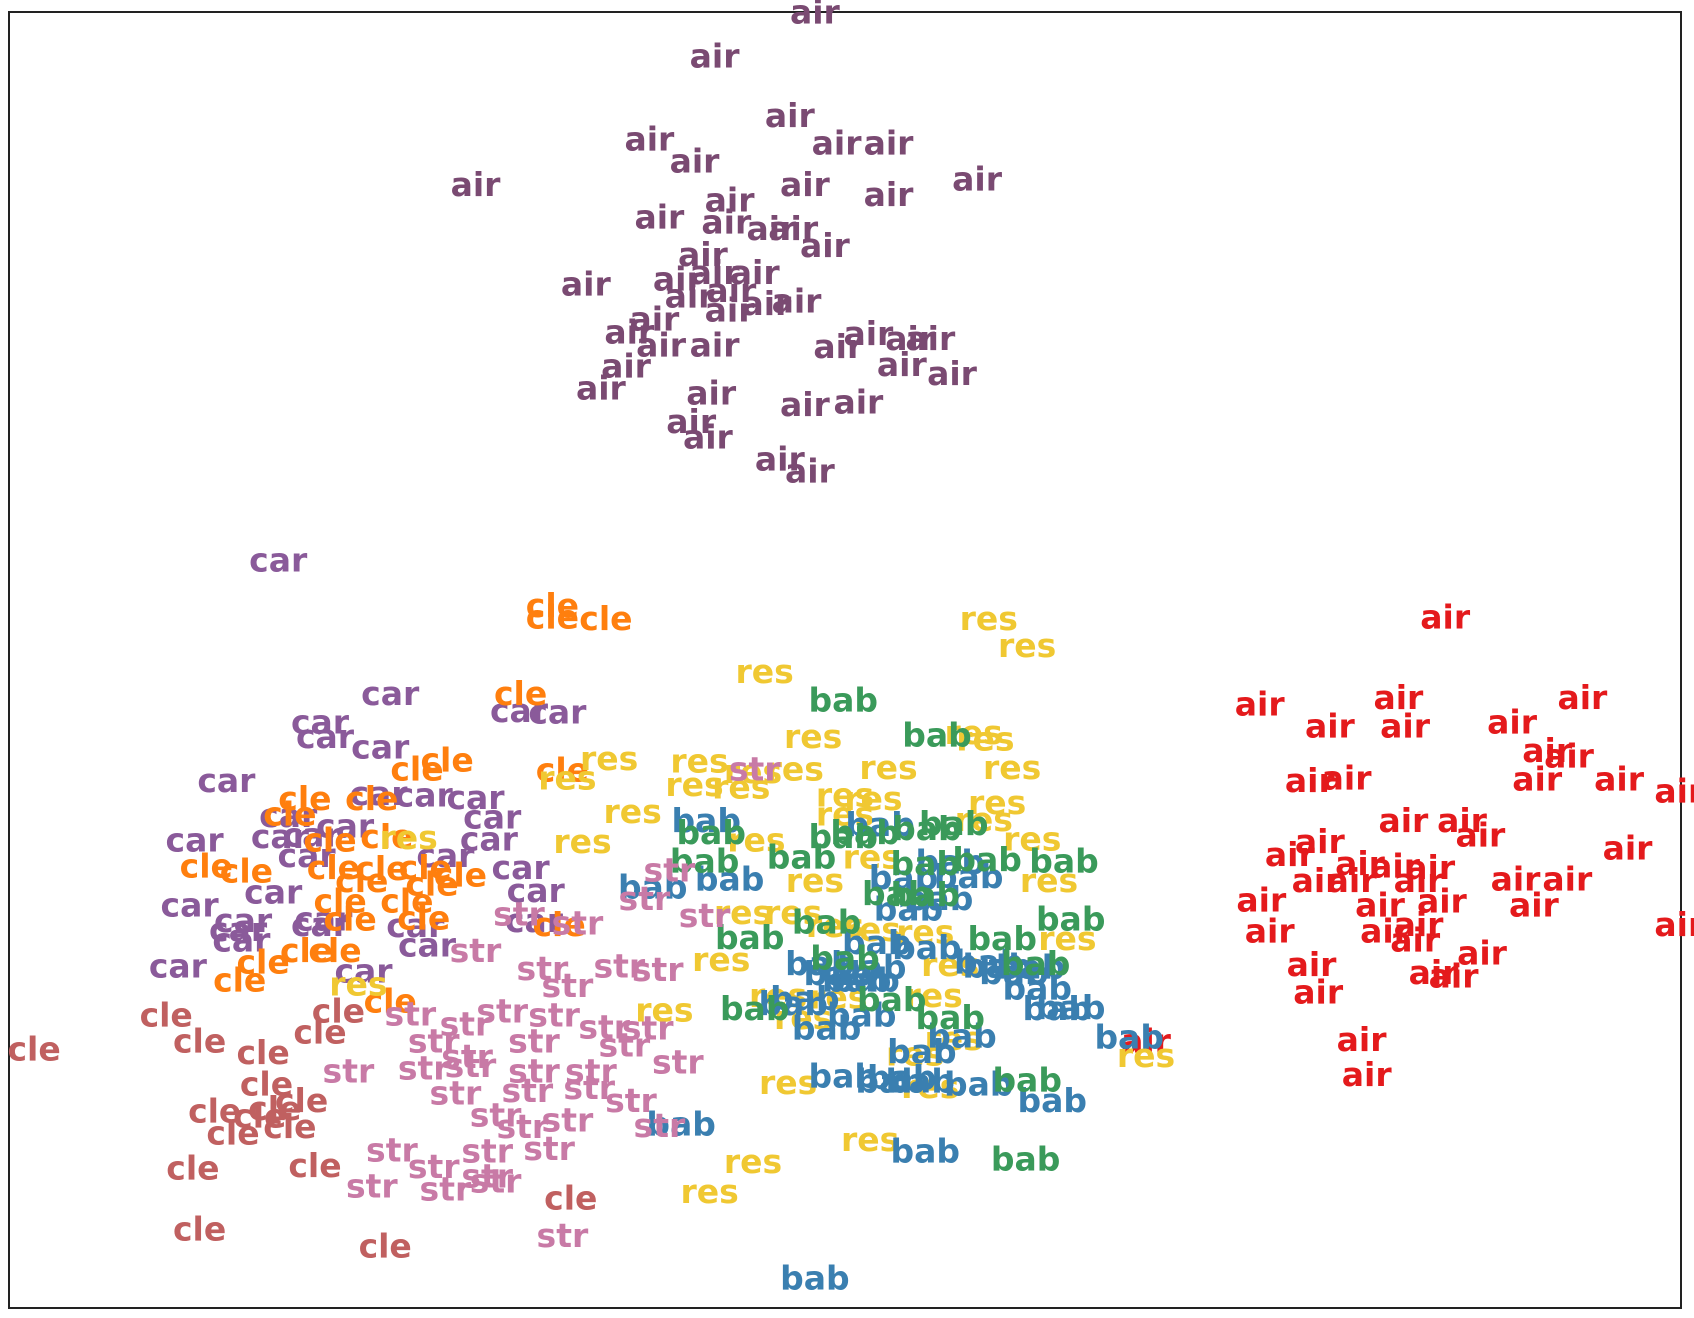 This screenshot has height=1318, width=1694. Describe the element at coordinates (1628, 847) in the screenshot. I see `point-air-1-18: air` at that location.